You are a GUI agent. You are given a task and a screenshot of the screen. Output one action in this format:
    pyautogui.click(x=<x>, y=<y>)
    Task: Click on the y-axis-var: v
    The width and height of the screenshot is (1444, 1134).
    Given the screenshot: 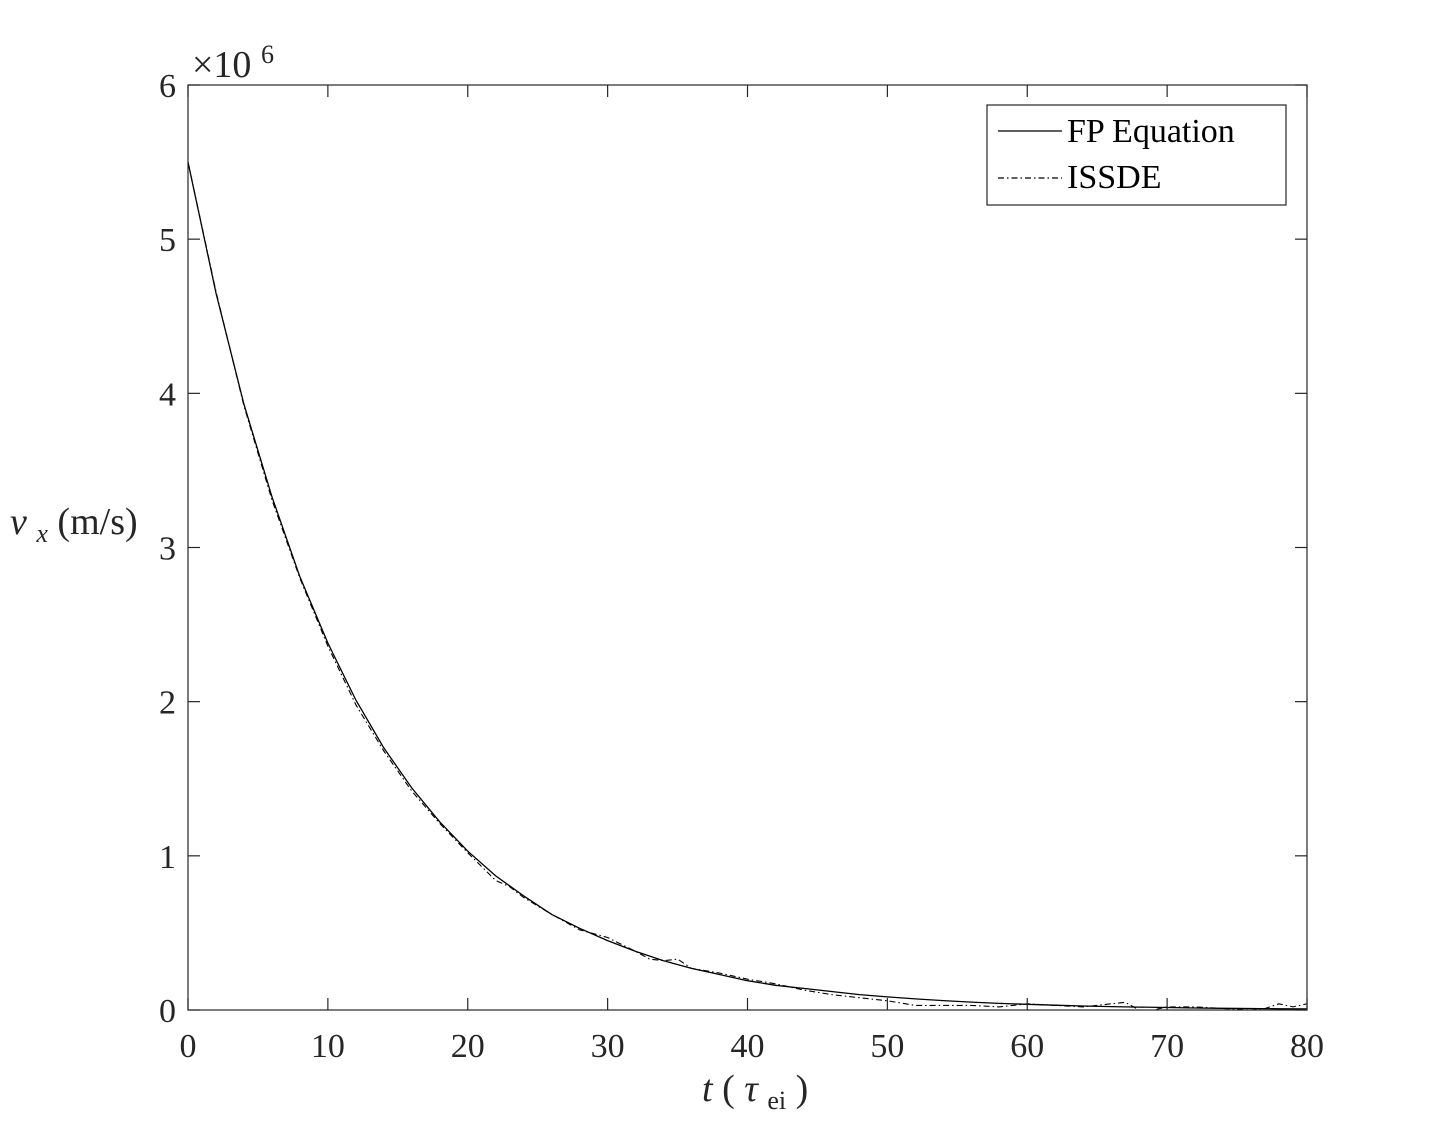 What is the action you would take?
    pyautogui.click(x=18, y=522)
    